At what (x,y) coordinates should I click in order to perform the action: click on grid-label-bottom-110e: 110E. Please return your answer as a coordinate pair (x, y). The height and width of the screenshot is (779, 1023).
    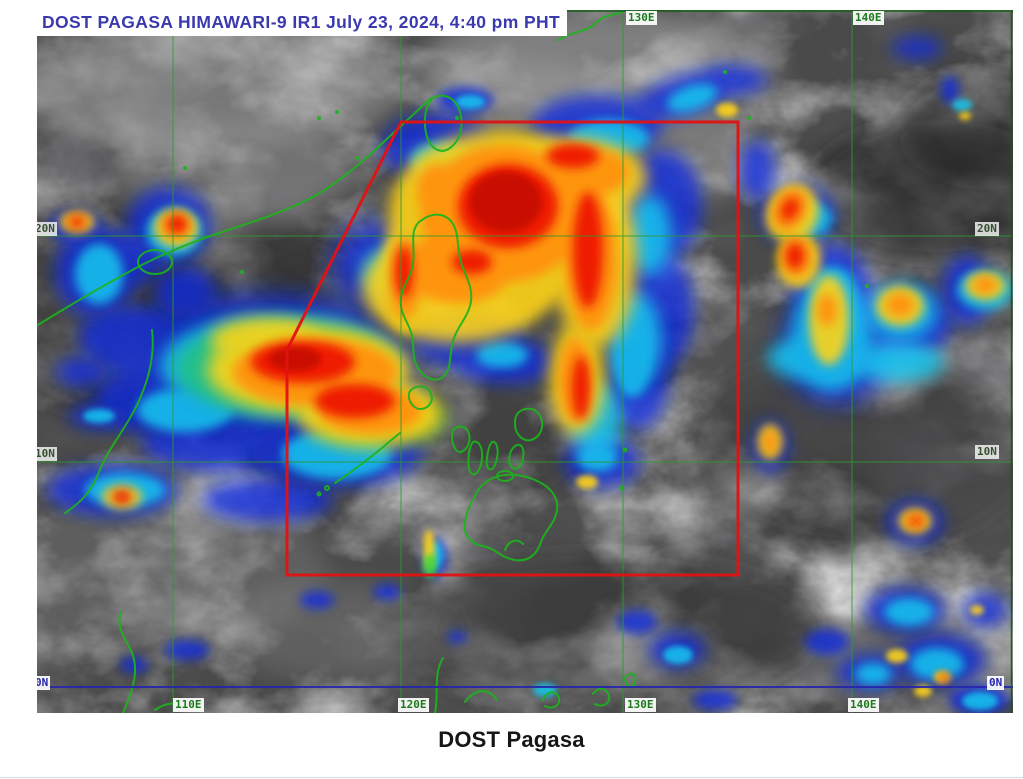
    Looking at the image, I should click on (188, 705).